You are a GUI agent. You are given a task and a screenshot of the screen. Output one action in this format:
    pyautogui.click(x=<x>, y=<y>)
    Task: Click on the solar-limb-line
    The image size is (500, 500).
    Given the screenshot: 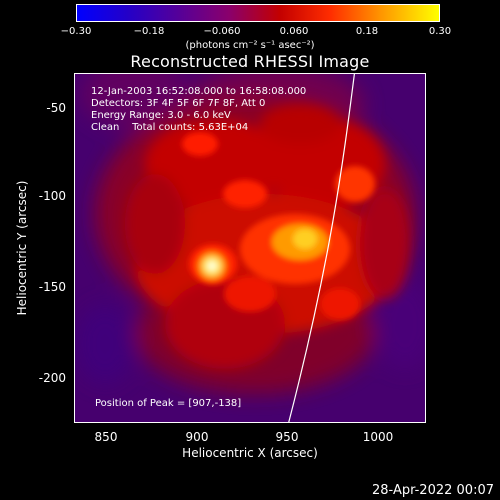 What is the action you would take?
    pyautogui.click(x=321, y=248)
    